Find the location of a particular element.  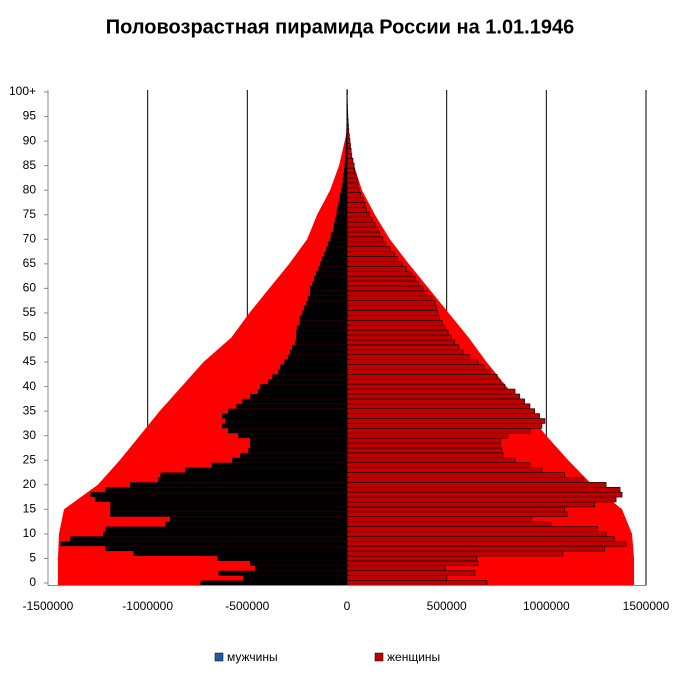

y-tick-label: 85 is located at coordinates (30, 165).